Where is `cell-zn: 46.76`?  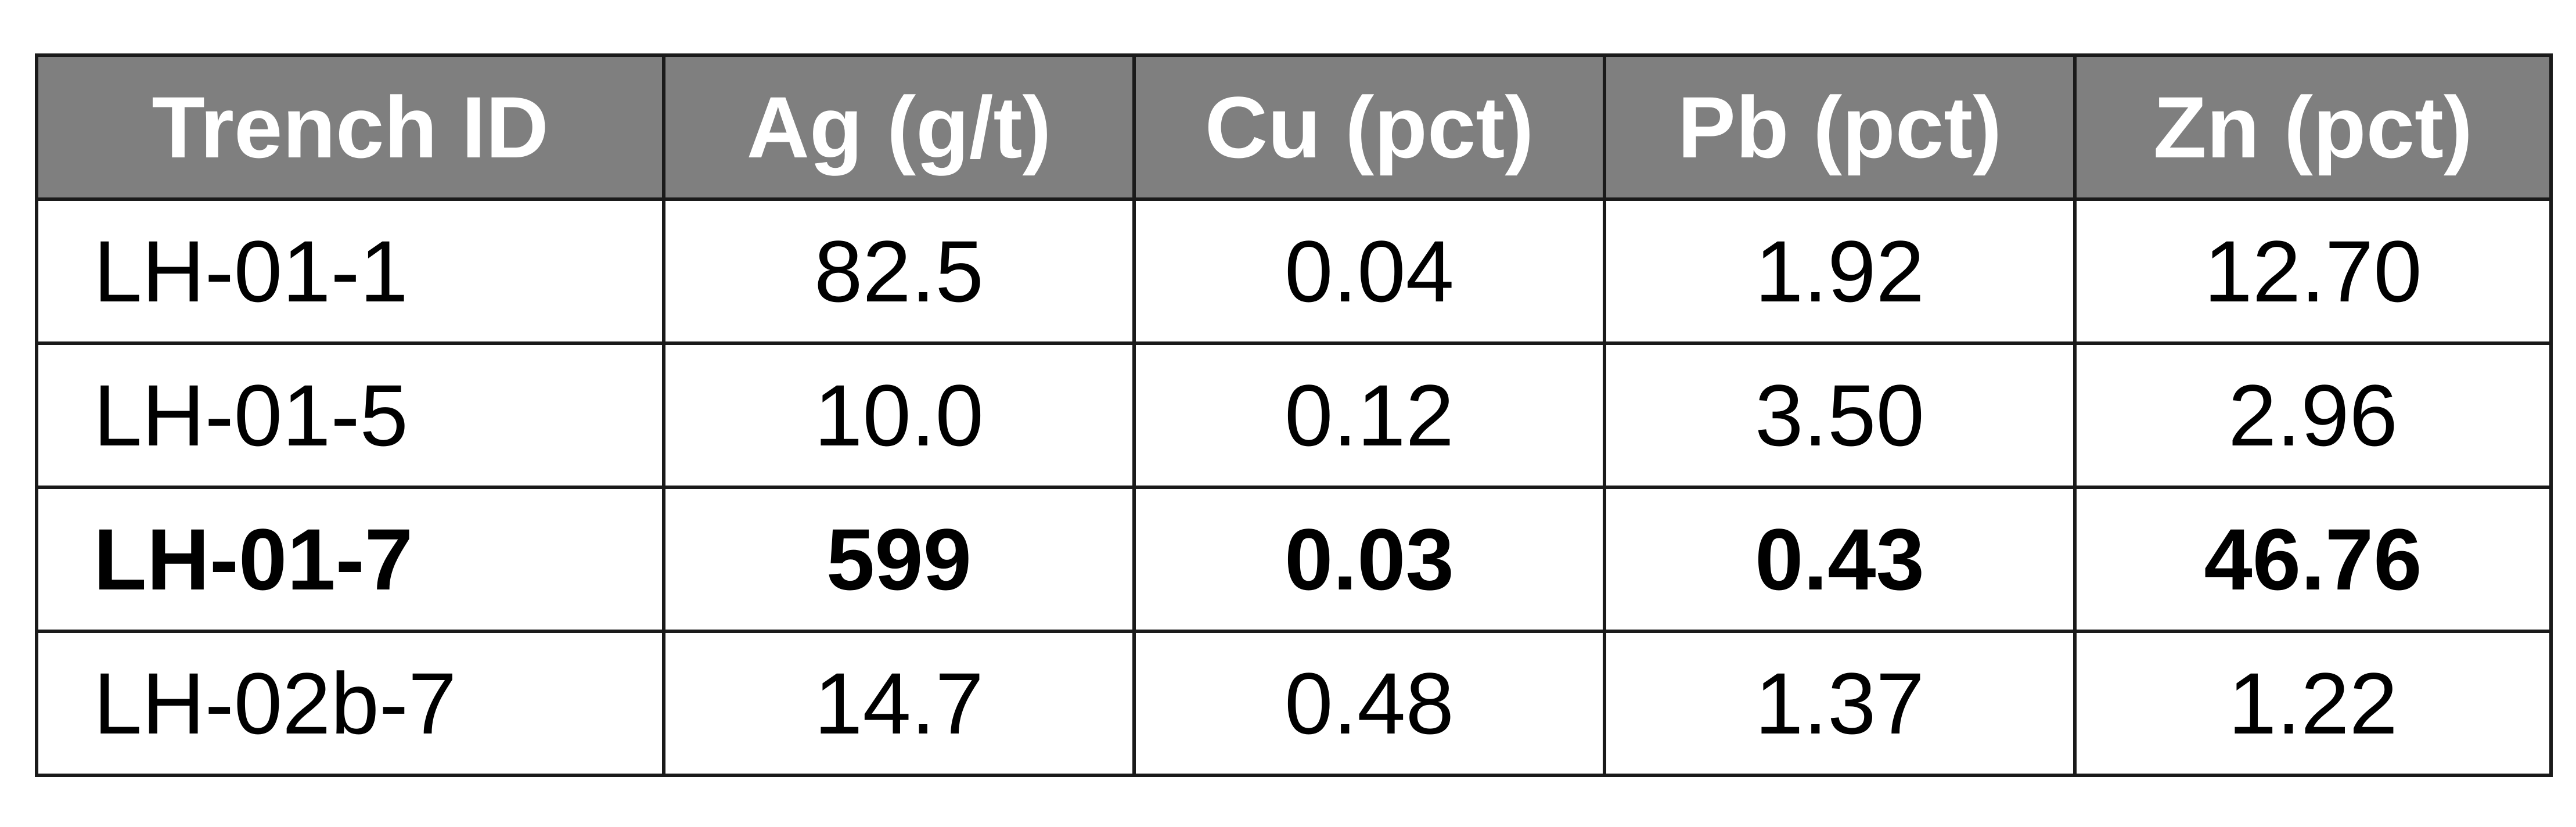 cell-zn: 46.76 is located at coordinates (2313, 559).